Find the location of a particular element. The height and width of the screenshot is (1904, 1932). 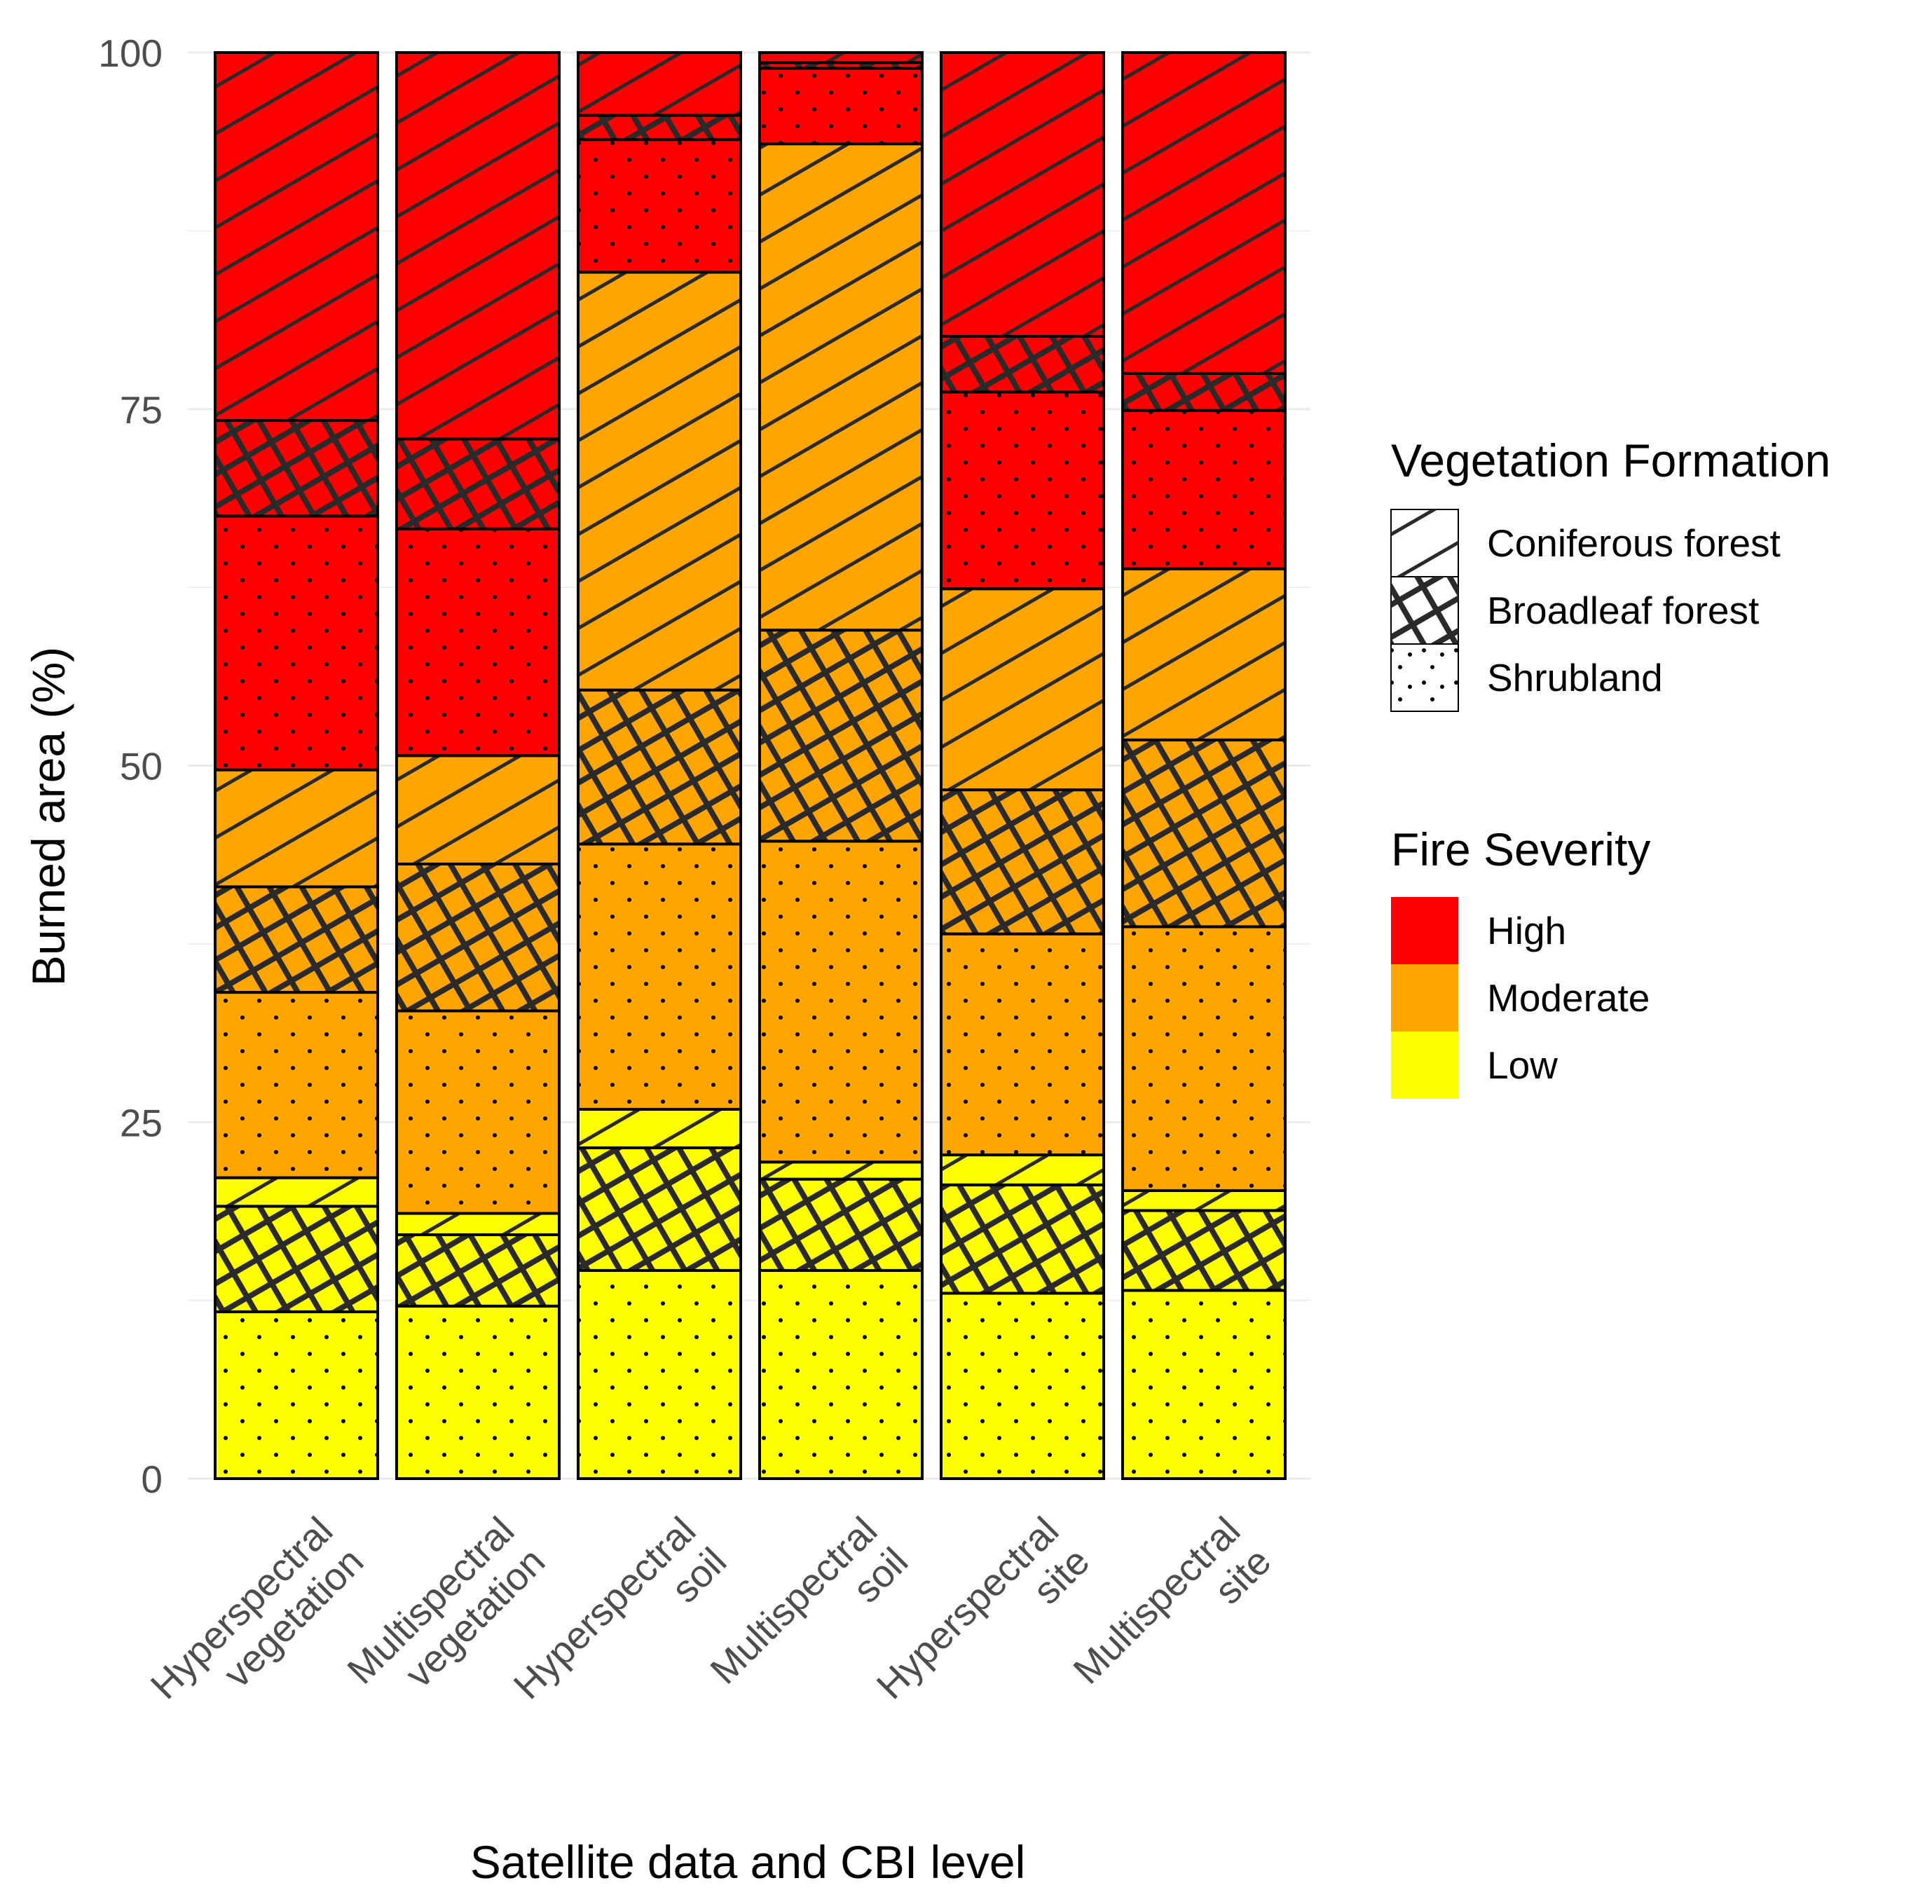

legend-severity-keys: High Moderate Low is located at coordinates (1520, 998).